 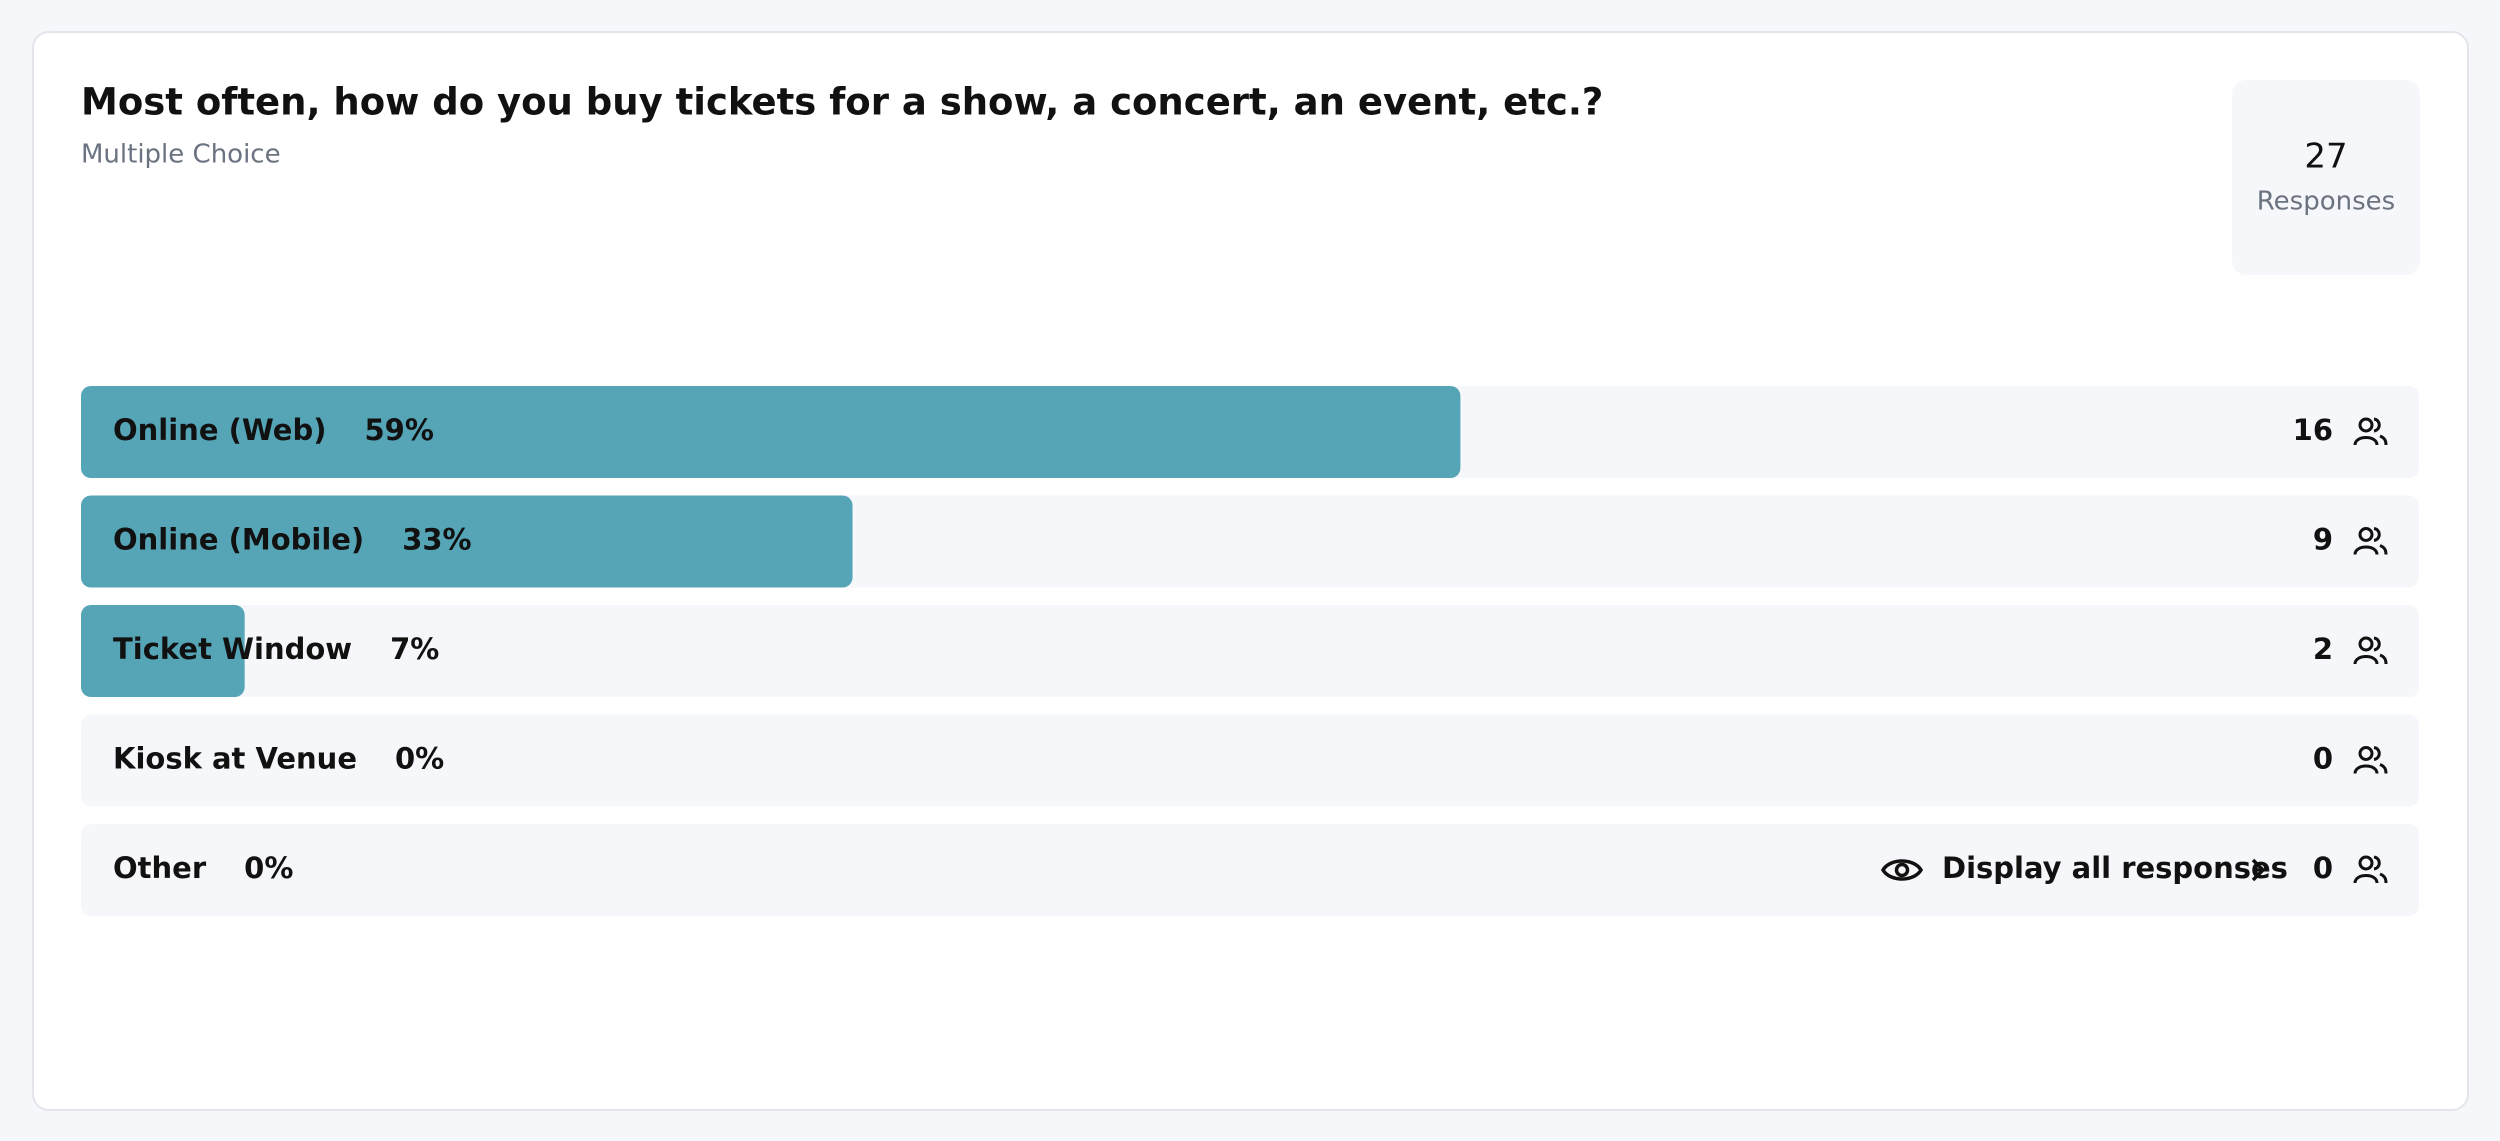 What do you see at coordinates (219, 430) in the screenshot?
I see `option-label: Online (Web)` at bounding box center [219, 430].